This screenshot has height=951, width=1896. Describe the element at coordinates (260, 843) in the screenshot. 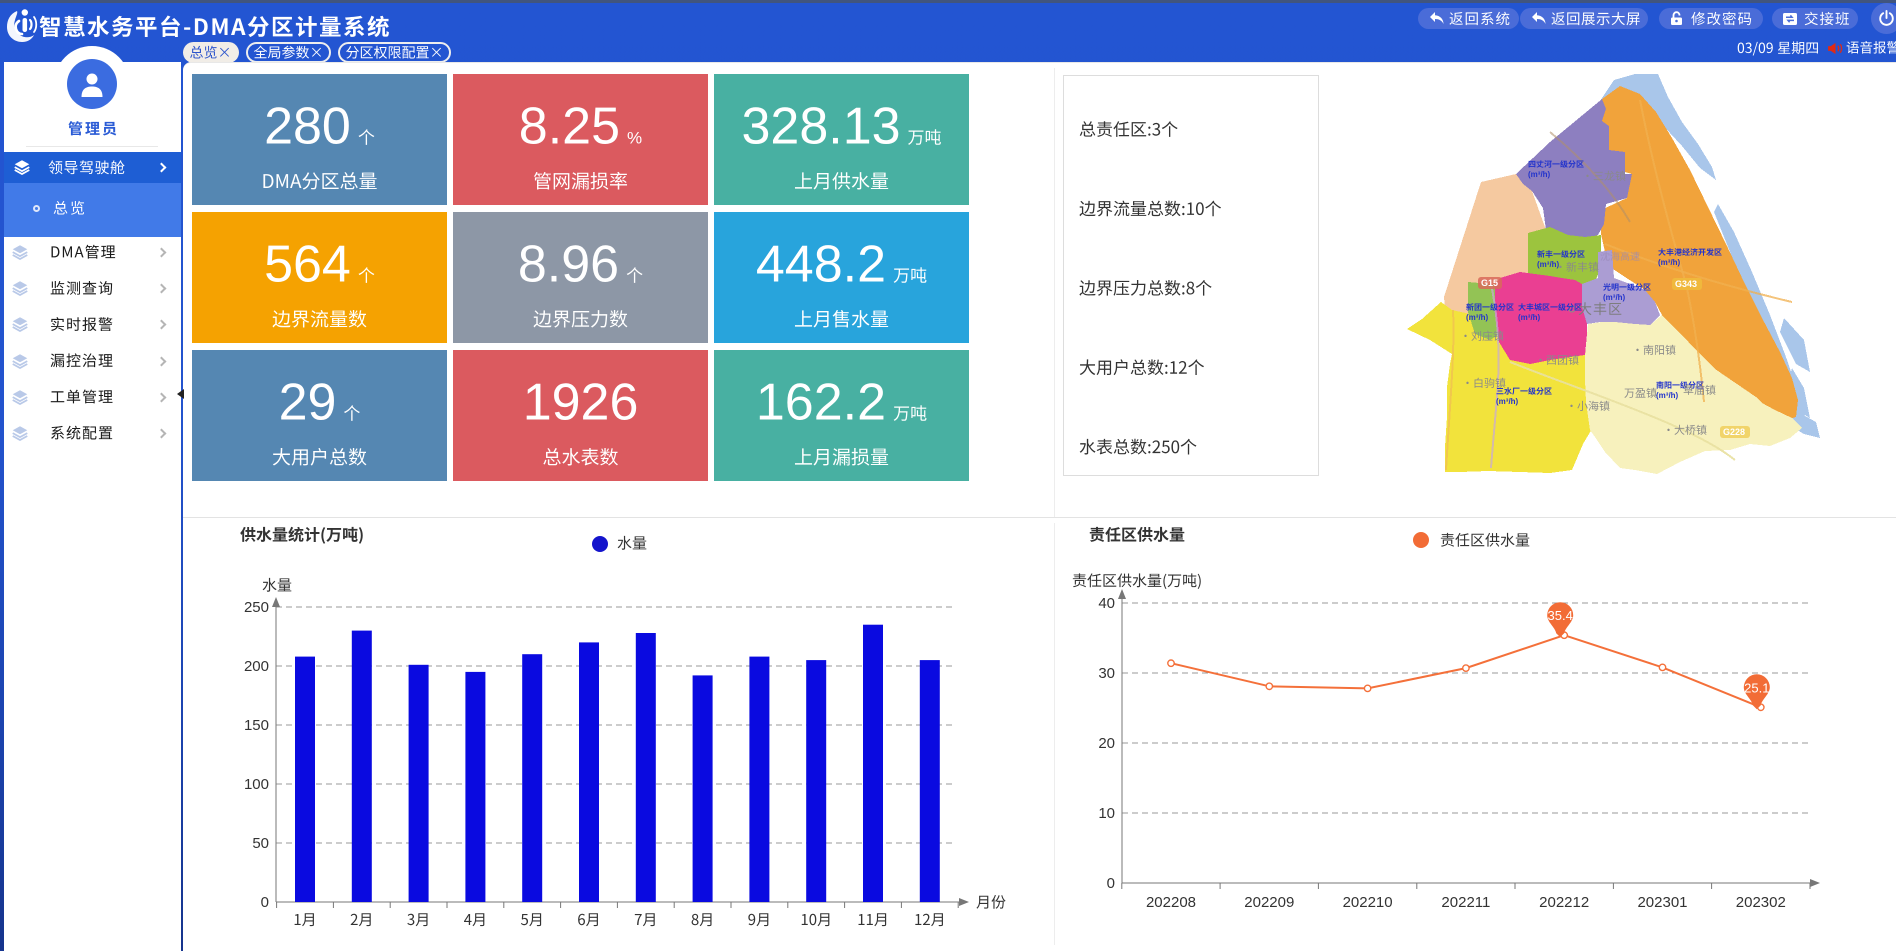

I see `svg-text: 50` at that location.